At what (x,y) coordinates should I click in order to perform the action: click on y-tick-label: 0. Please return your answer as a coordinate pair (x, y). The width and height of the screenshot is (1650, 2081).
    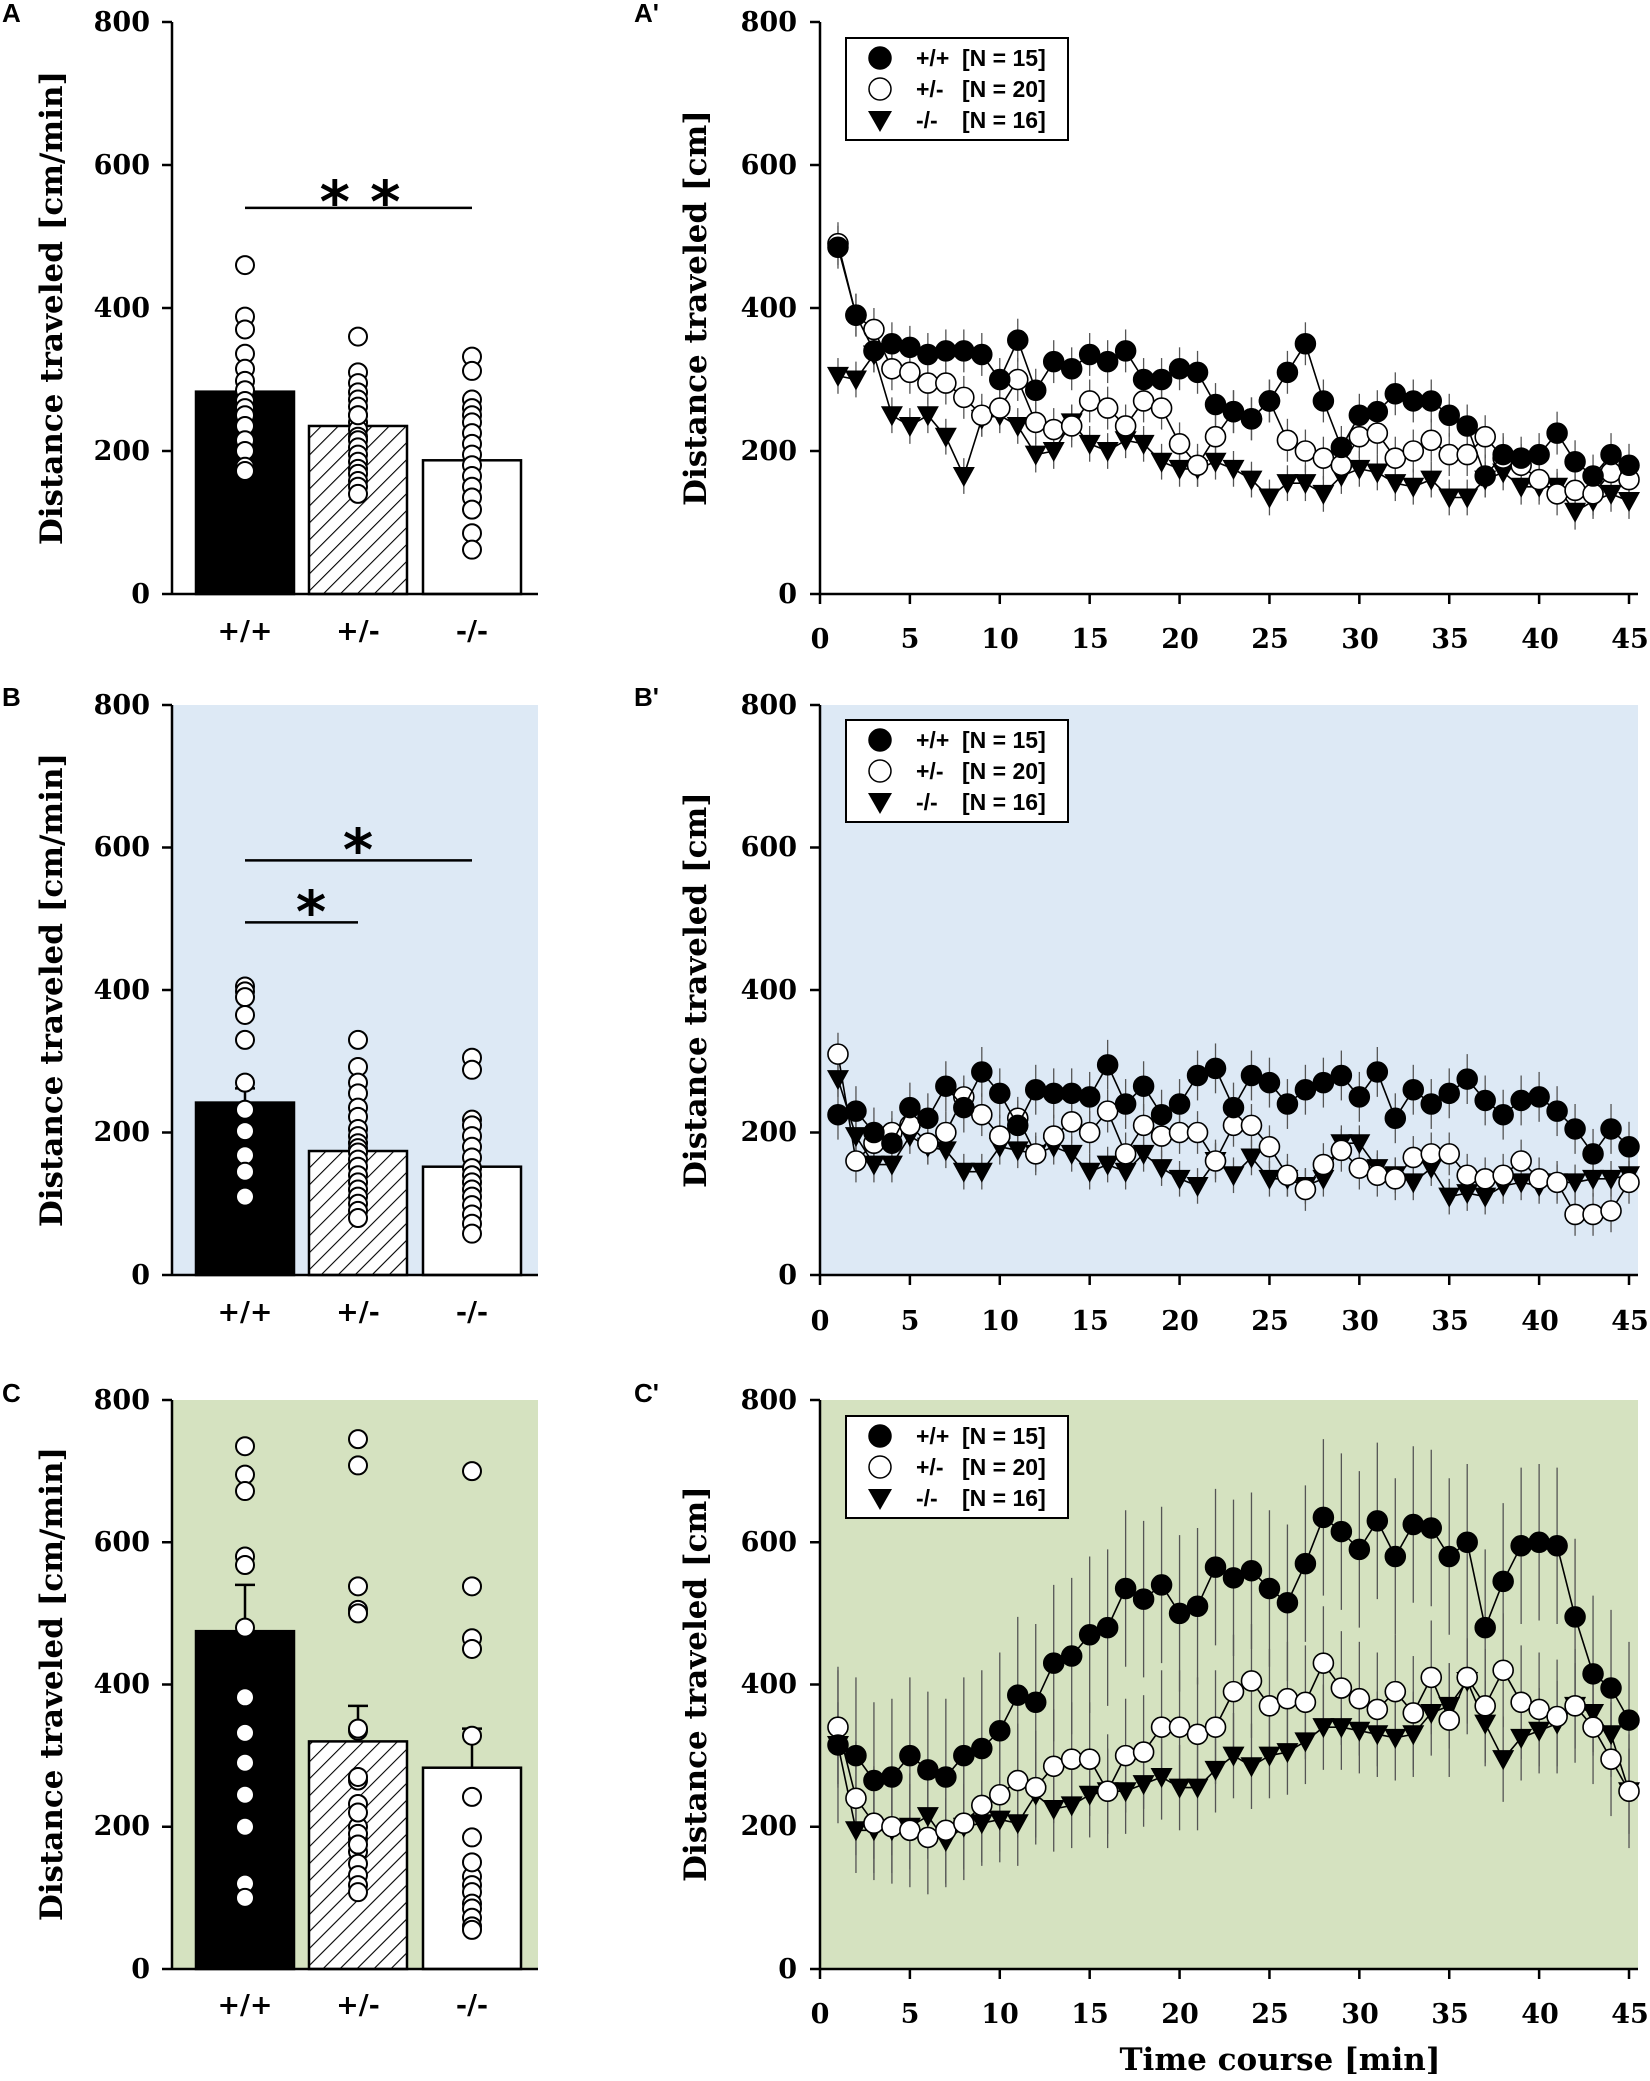
    Looking at the image, I should click on (787, 1969).